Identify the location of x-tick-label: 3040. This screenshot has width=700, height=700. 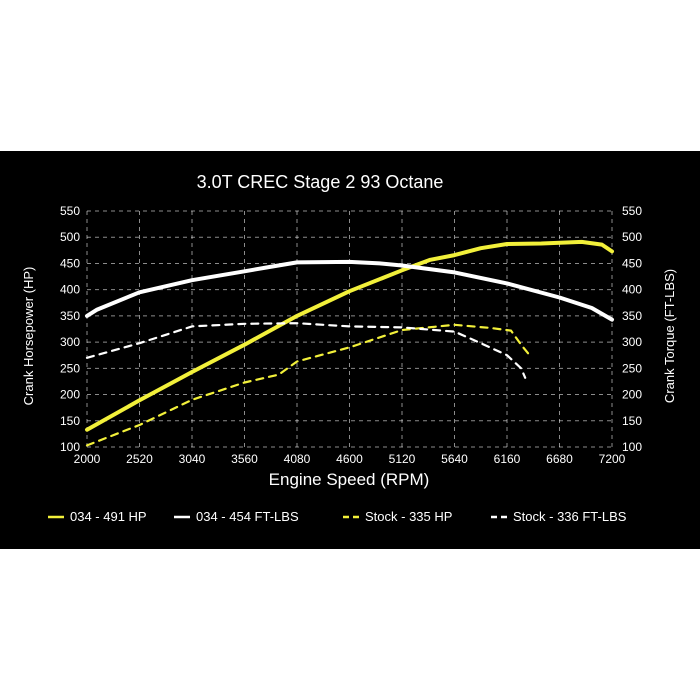
(192, 459).